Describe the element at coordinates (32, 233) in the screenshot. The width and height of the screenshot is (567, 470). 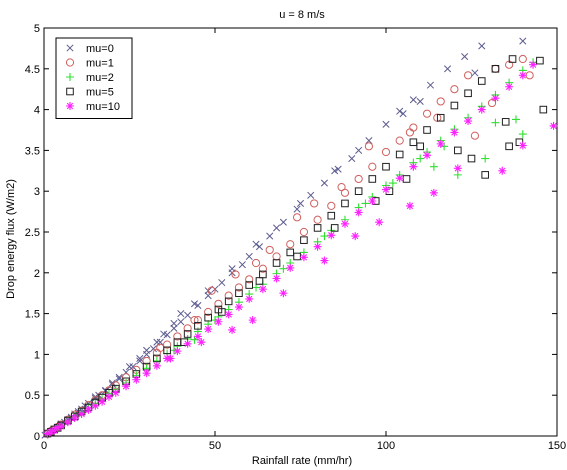
I see `y-tick-label: 2.5` at that location.